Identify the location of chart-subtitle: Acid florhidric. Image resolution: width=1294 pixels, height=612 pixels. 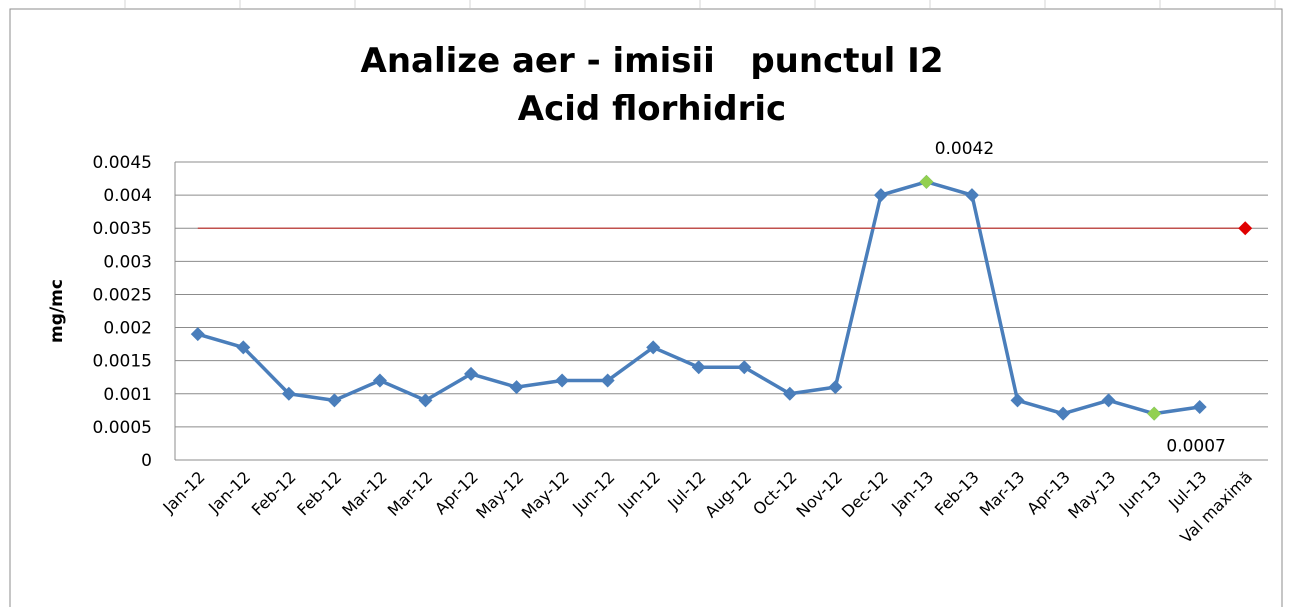
(652, 109).